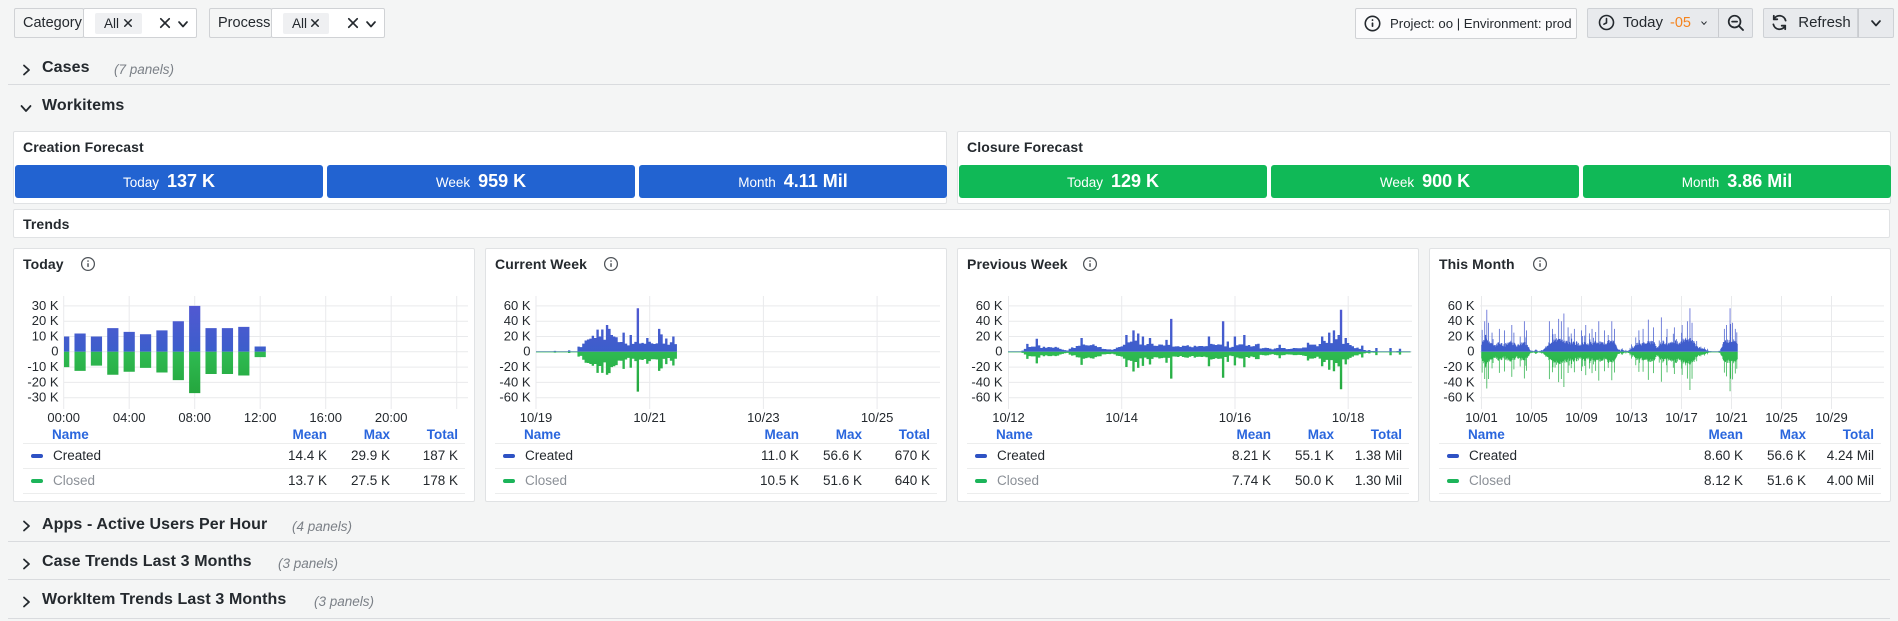  I want to click on svg-text: 10/23, so click(763, 417).